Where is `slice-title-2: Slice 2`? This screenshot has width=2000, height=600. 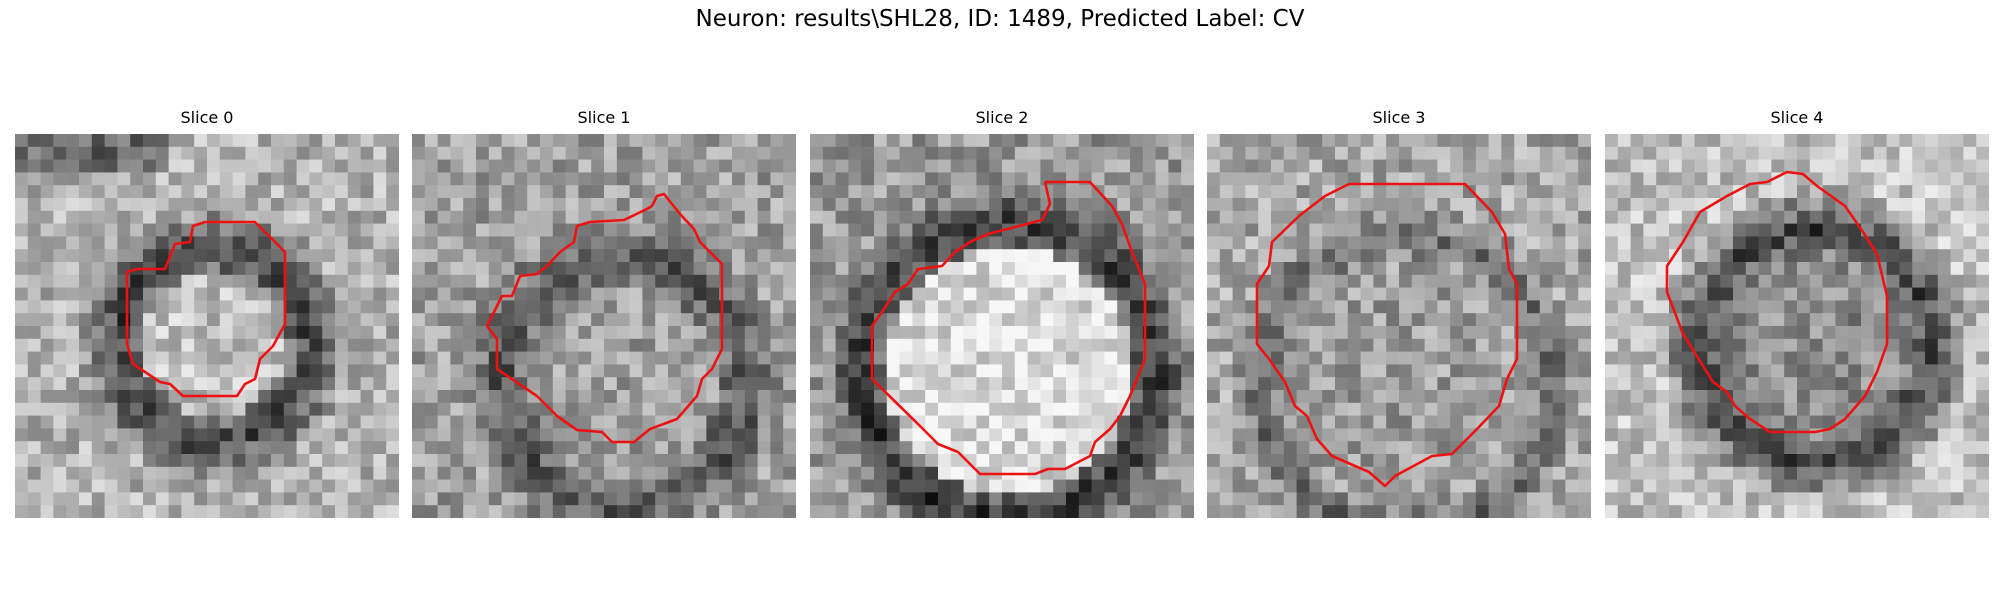
slice-title-2: Slice 2 is located at coordinates (1002, 117).